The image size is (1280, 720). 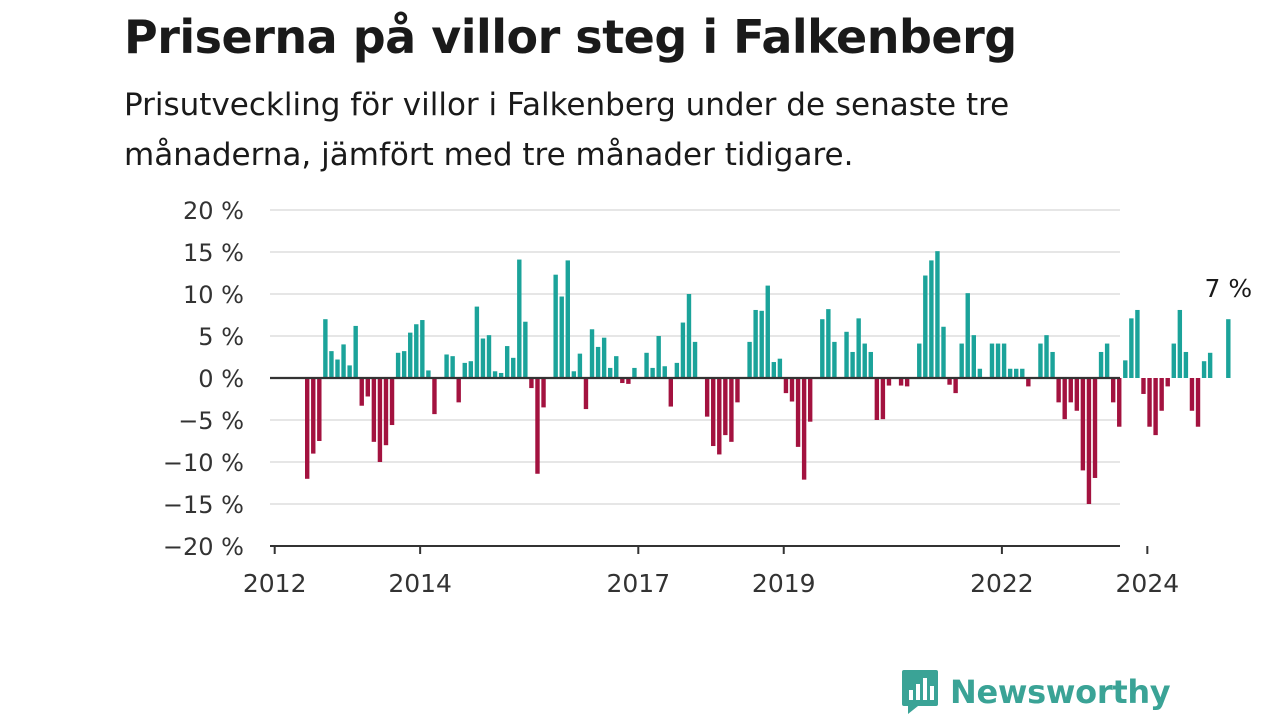 I want to click on x-tick-label: 2024, so click(x=1148, y=583).